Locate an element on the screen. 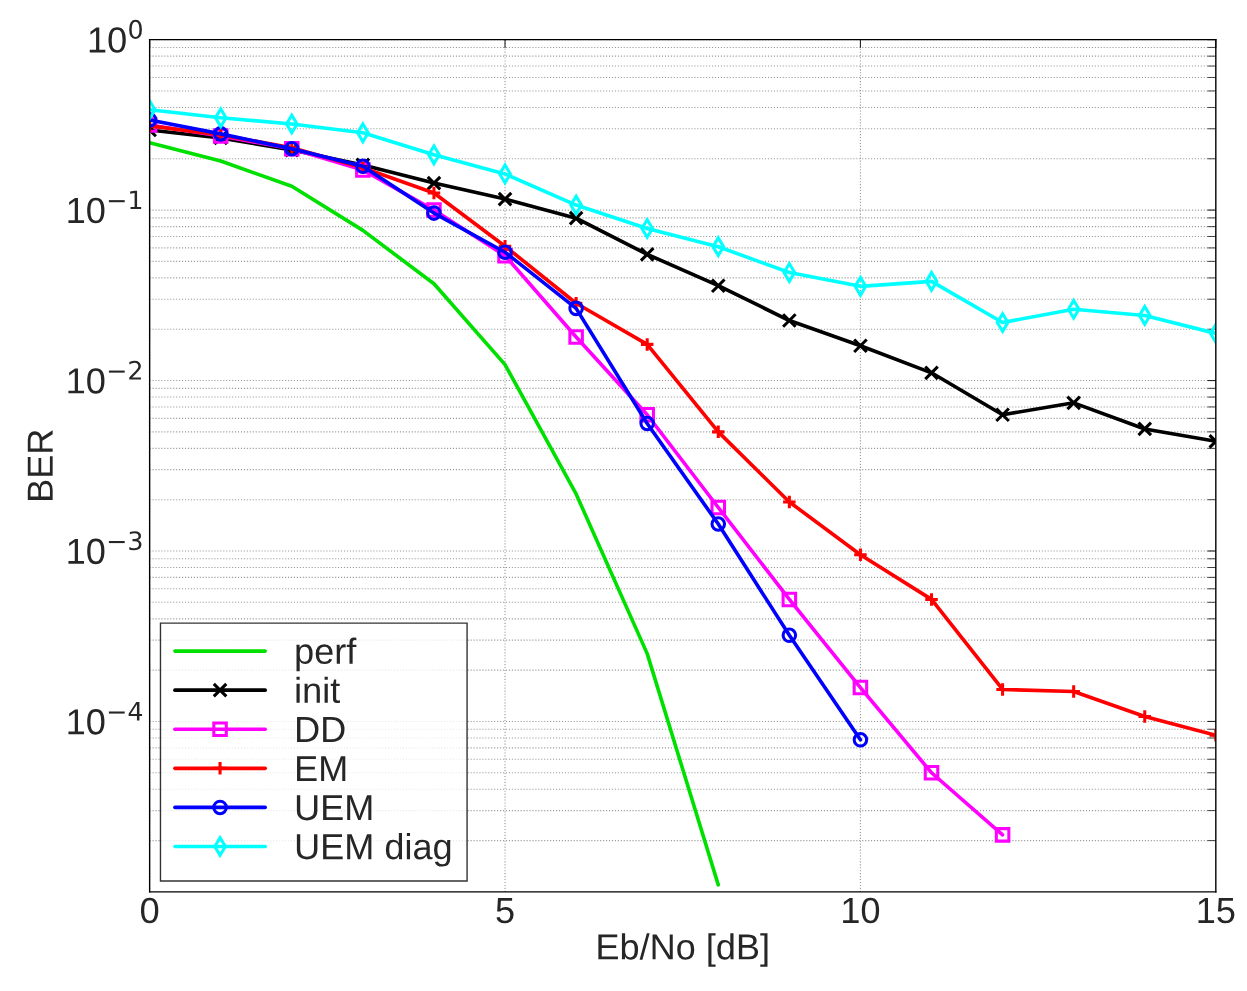 The image size is (1247, 991). y-tick-label: 10$^{−2}$ is located at coordinates (104, 377).